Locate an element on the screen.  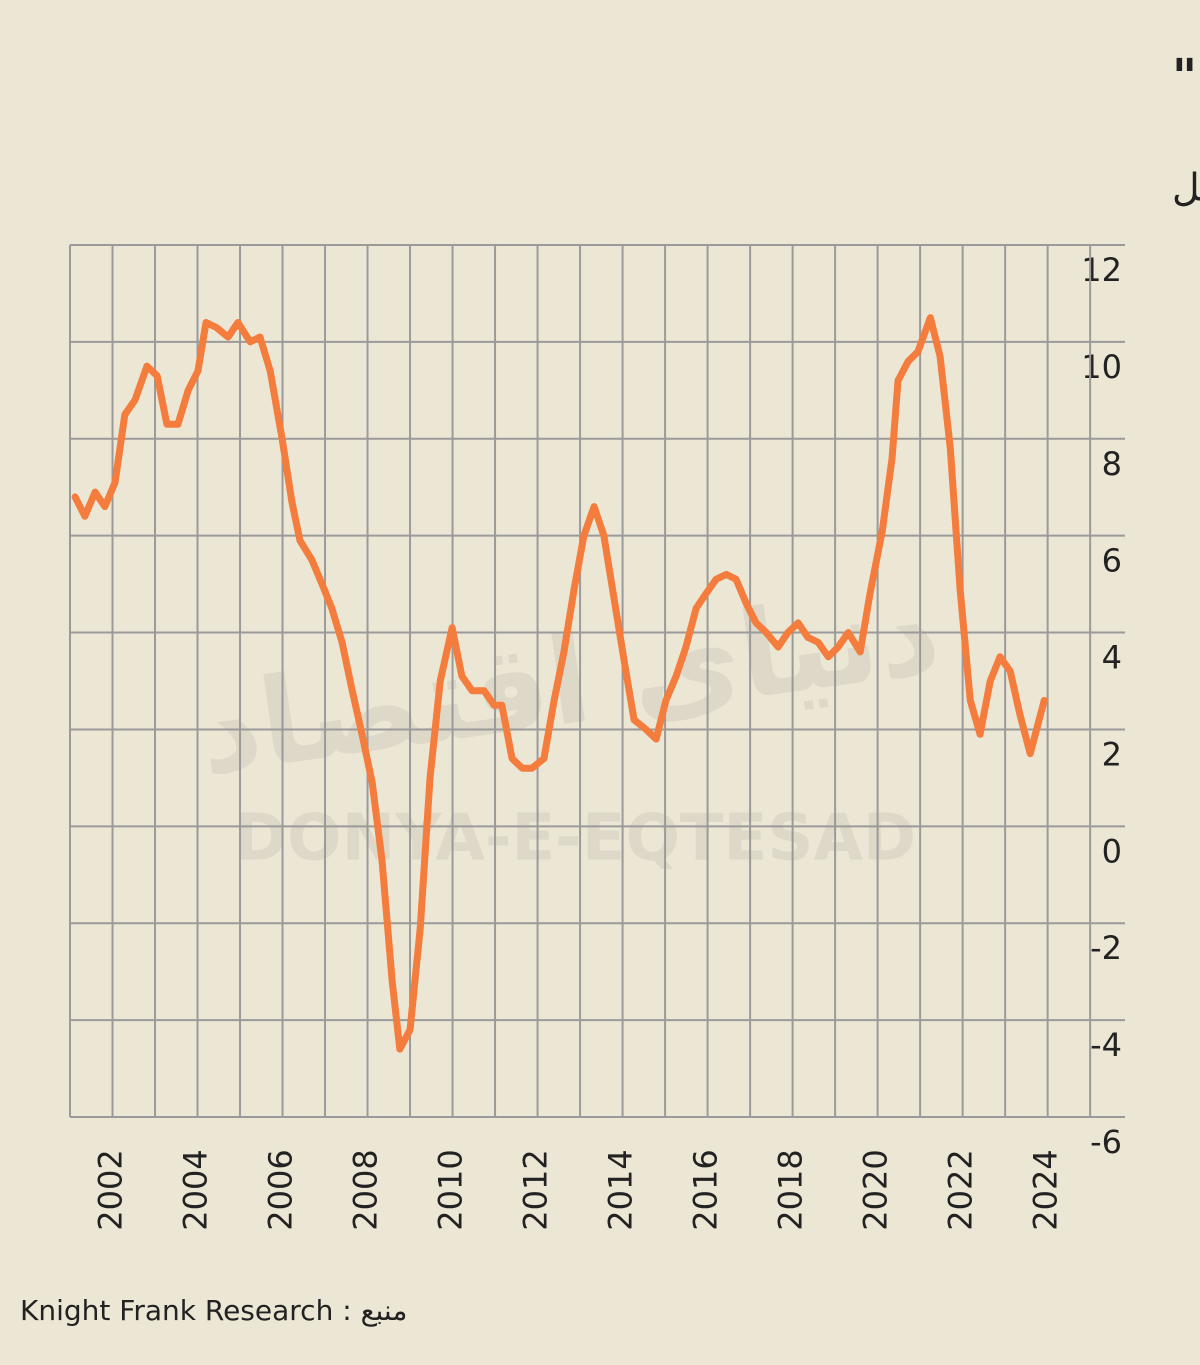
y-tick-label: 0 is located at coordinates (1112, 851).